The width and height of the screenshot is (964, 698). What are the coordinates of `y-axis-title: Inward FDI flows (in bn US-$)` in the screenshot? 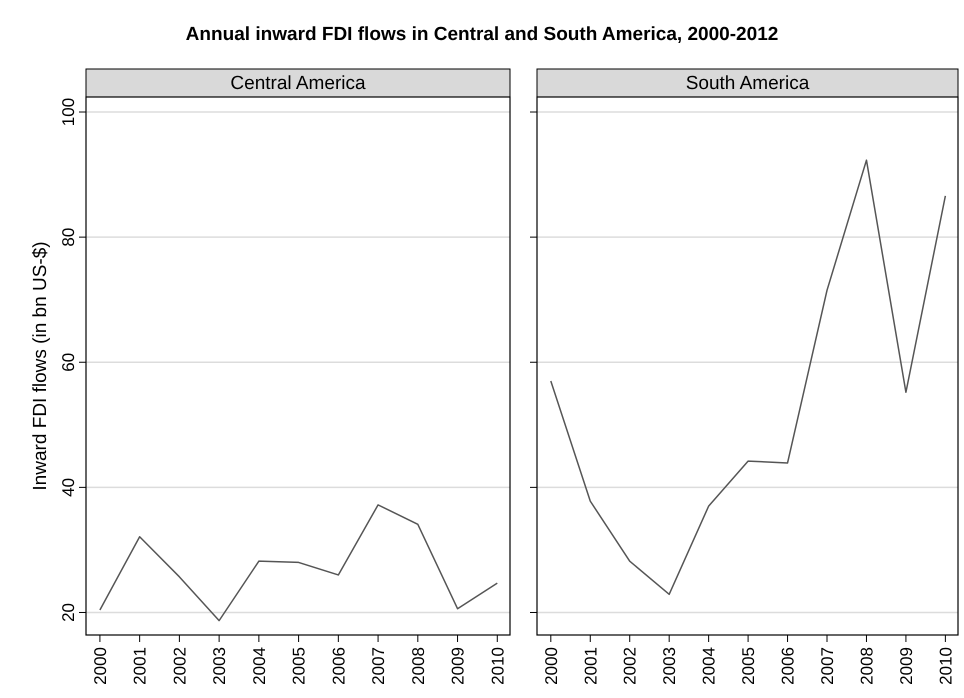 It's located at (40, 366).